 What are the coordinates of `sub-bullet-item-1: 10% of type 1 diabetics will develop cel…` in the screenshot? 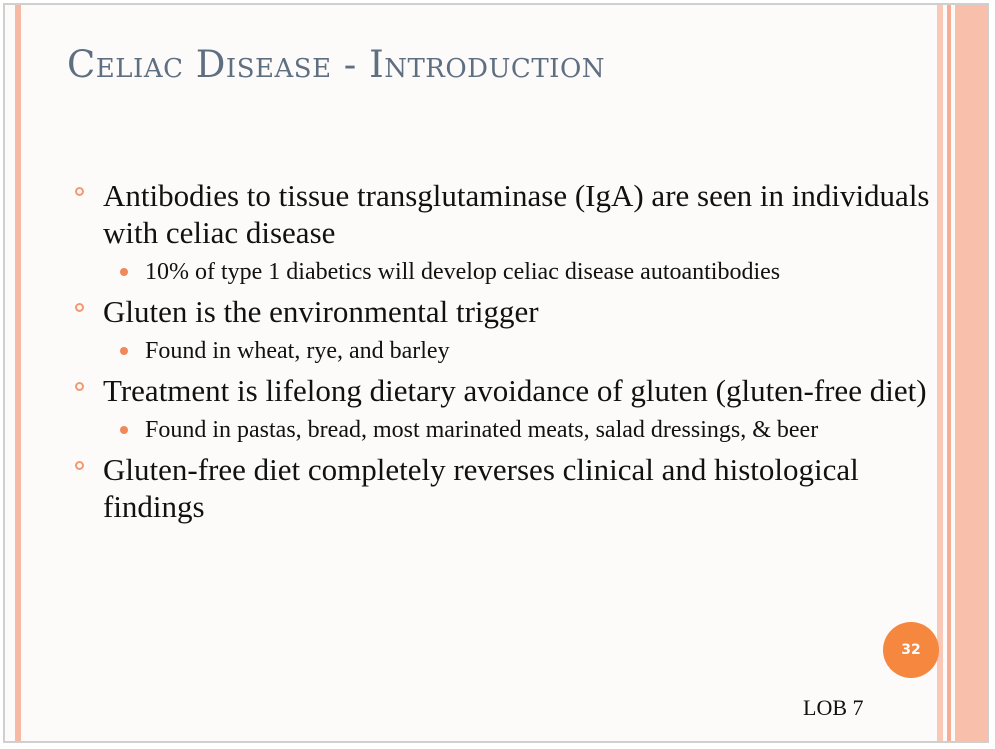 It's located at (531, 272).